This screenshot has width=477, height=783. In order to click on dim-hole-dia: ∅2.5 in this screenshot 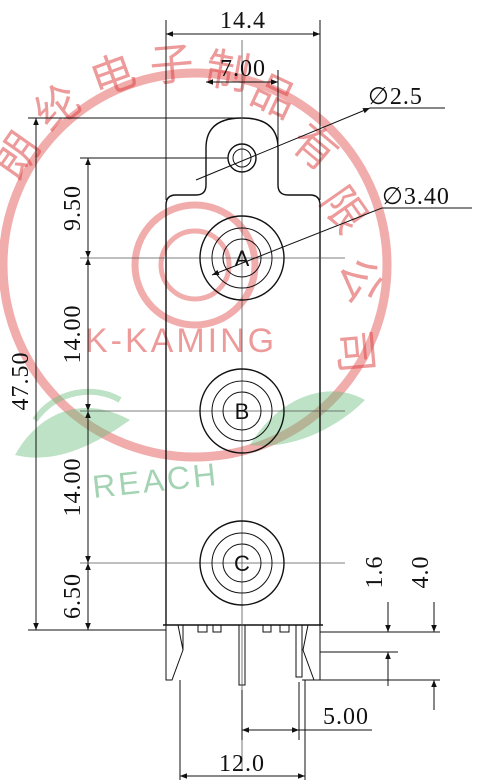, I will do `click(320, 132)`.